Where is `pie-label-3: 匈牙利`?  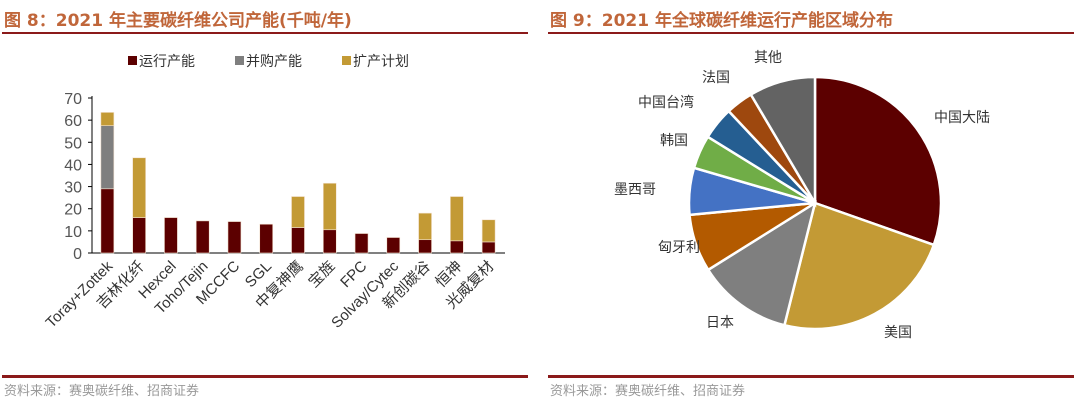
pie-label-3: 匈牙利 is located at coordinates (679, 248).